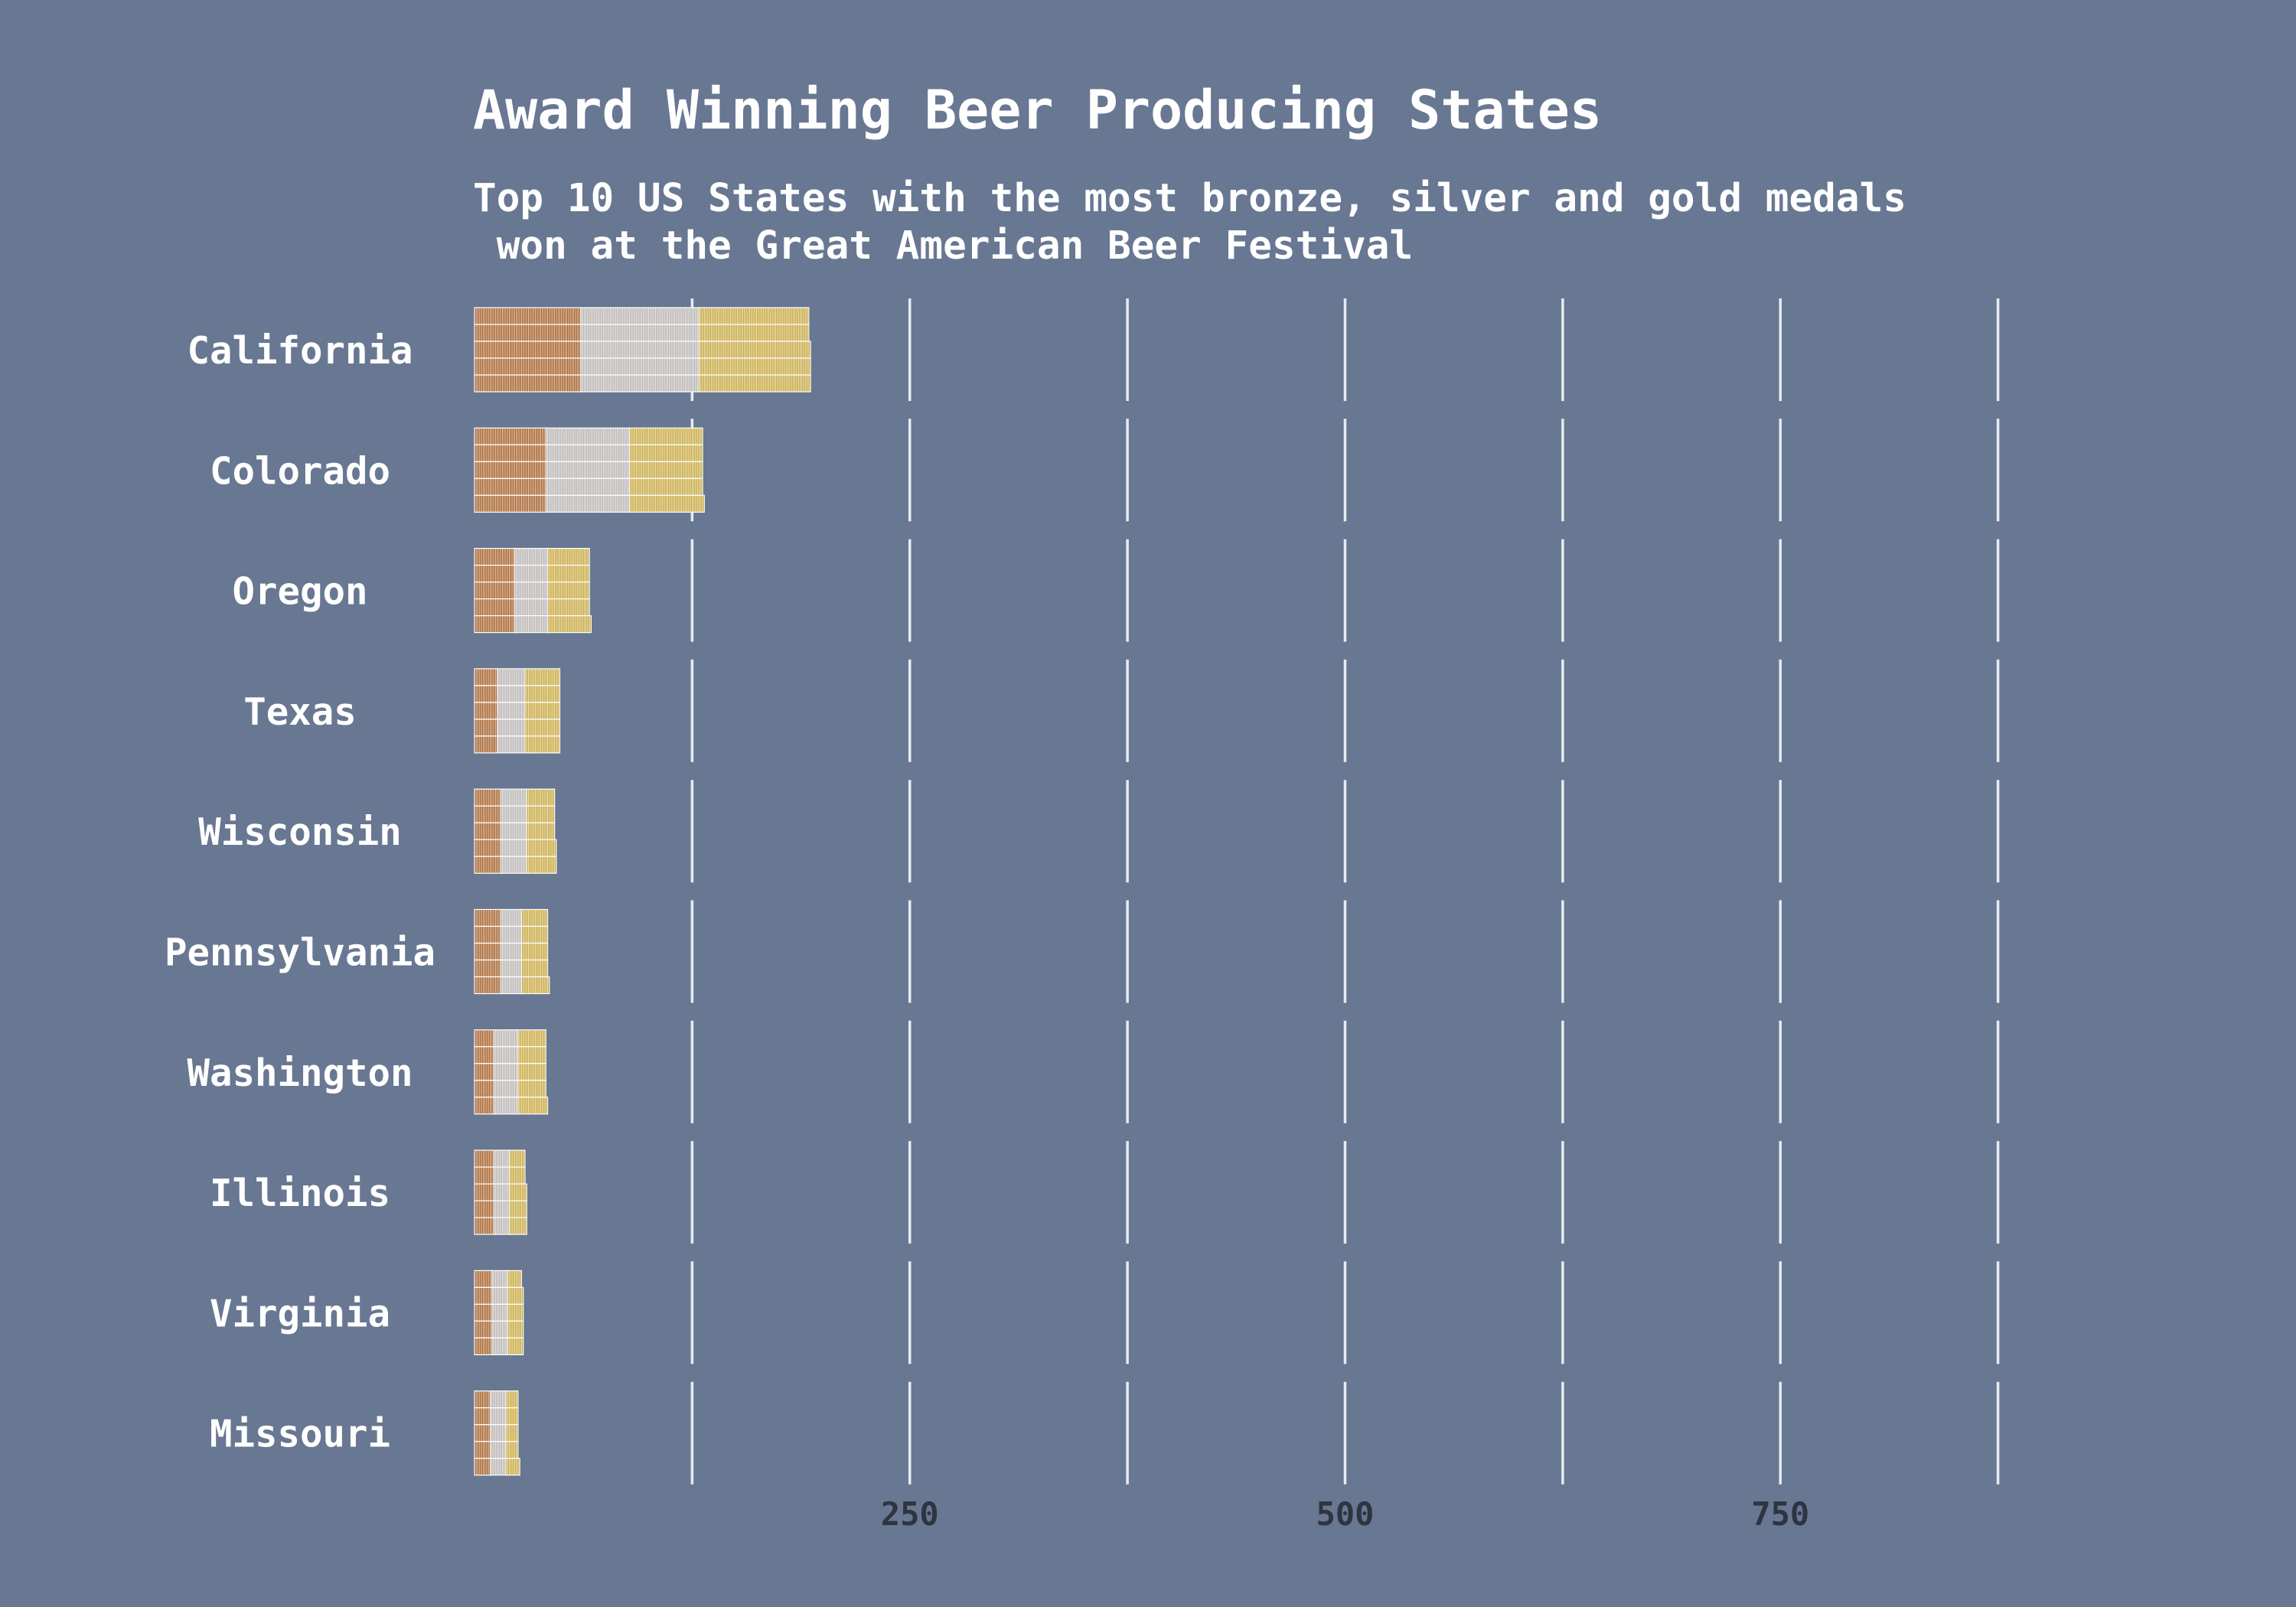  I want to click on bar-row-washington, so click(511, 1072).